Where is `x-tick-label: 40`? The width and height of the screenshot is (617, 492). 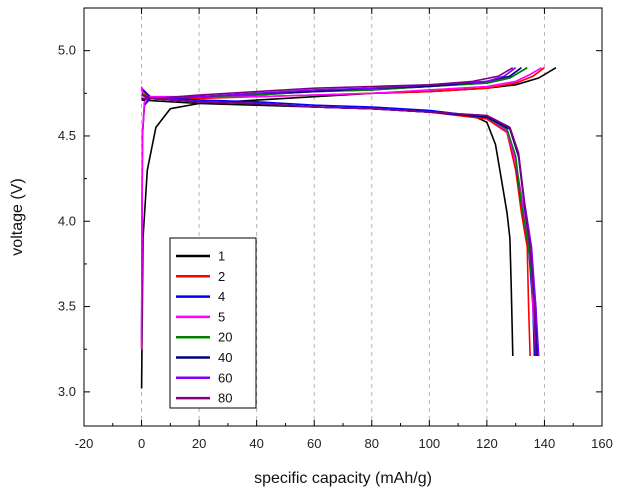 x-tick-label: 40 is located at coordinates (256, 443).